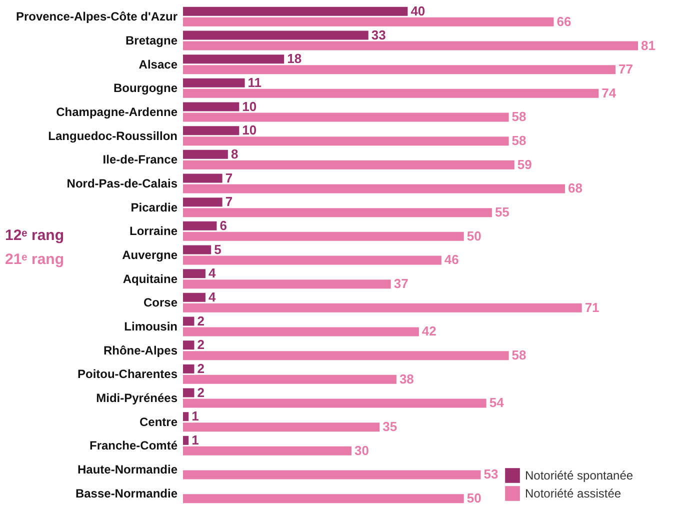 The width and height of the screenshot is (684, 521). Describe the element at coordinates (451, 260) in the screenshot. I see `data-label: 46` at that location.